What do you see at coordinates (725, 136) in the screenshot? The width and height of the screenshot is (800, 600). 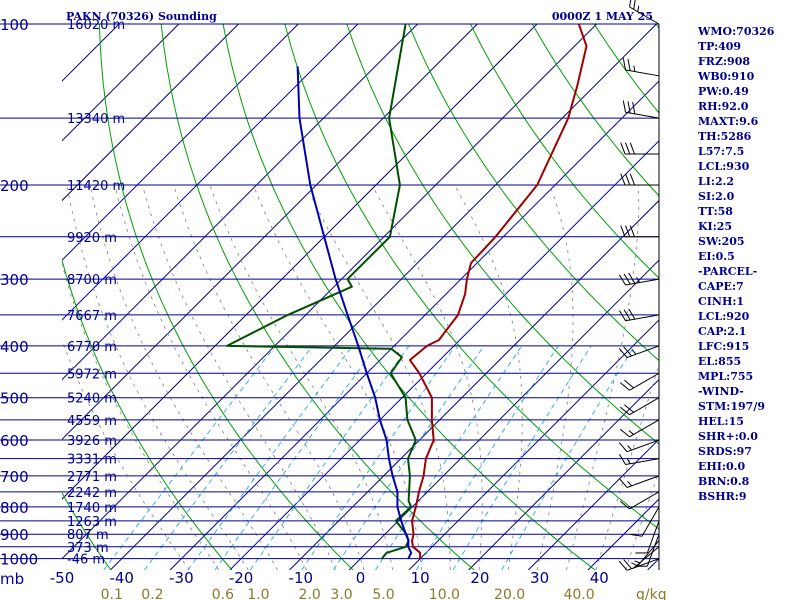 I see `index-entry: TH:5286` at bounding box center [725, 136].